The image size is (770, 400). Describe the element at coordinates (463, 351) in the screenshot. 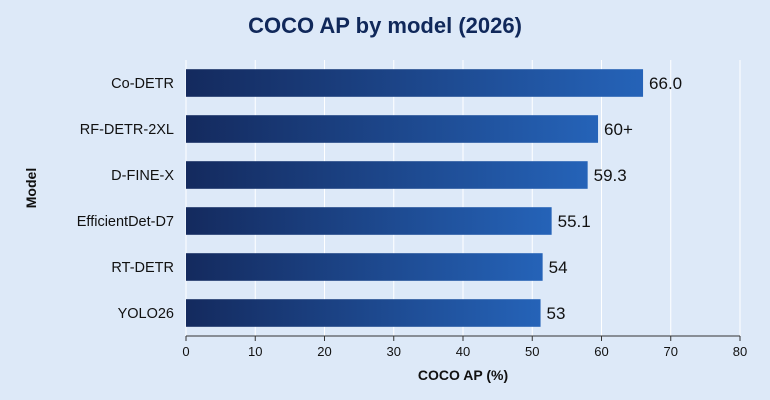

I see `x-tick-label: 40` at that location.